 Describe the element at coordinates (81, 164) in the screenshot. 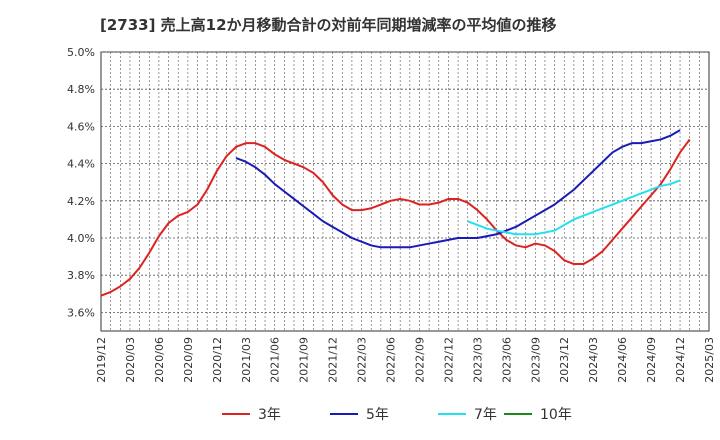

I see `y-tick-label: 4.4%` at that location.